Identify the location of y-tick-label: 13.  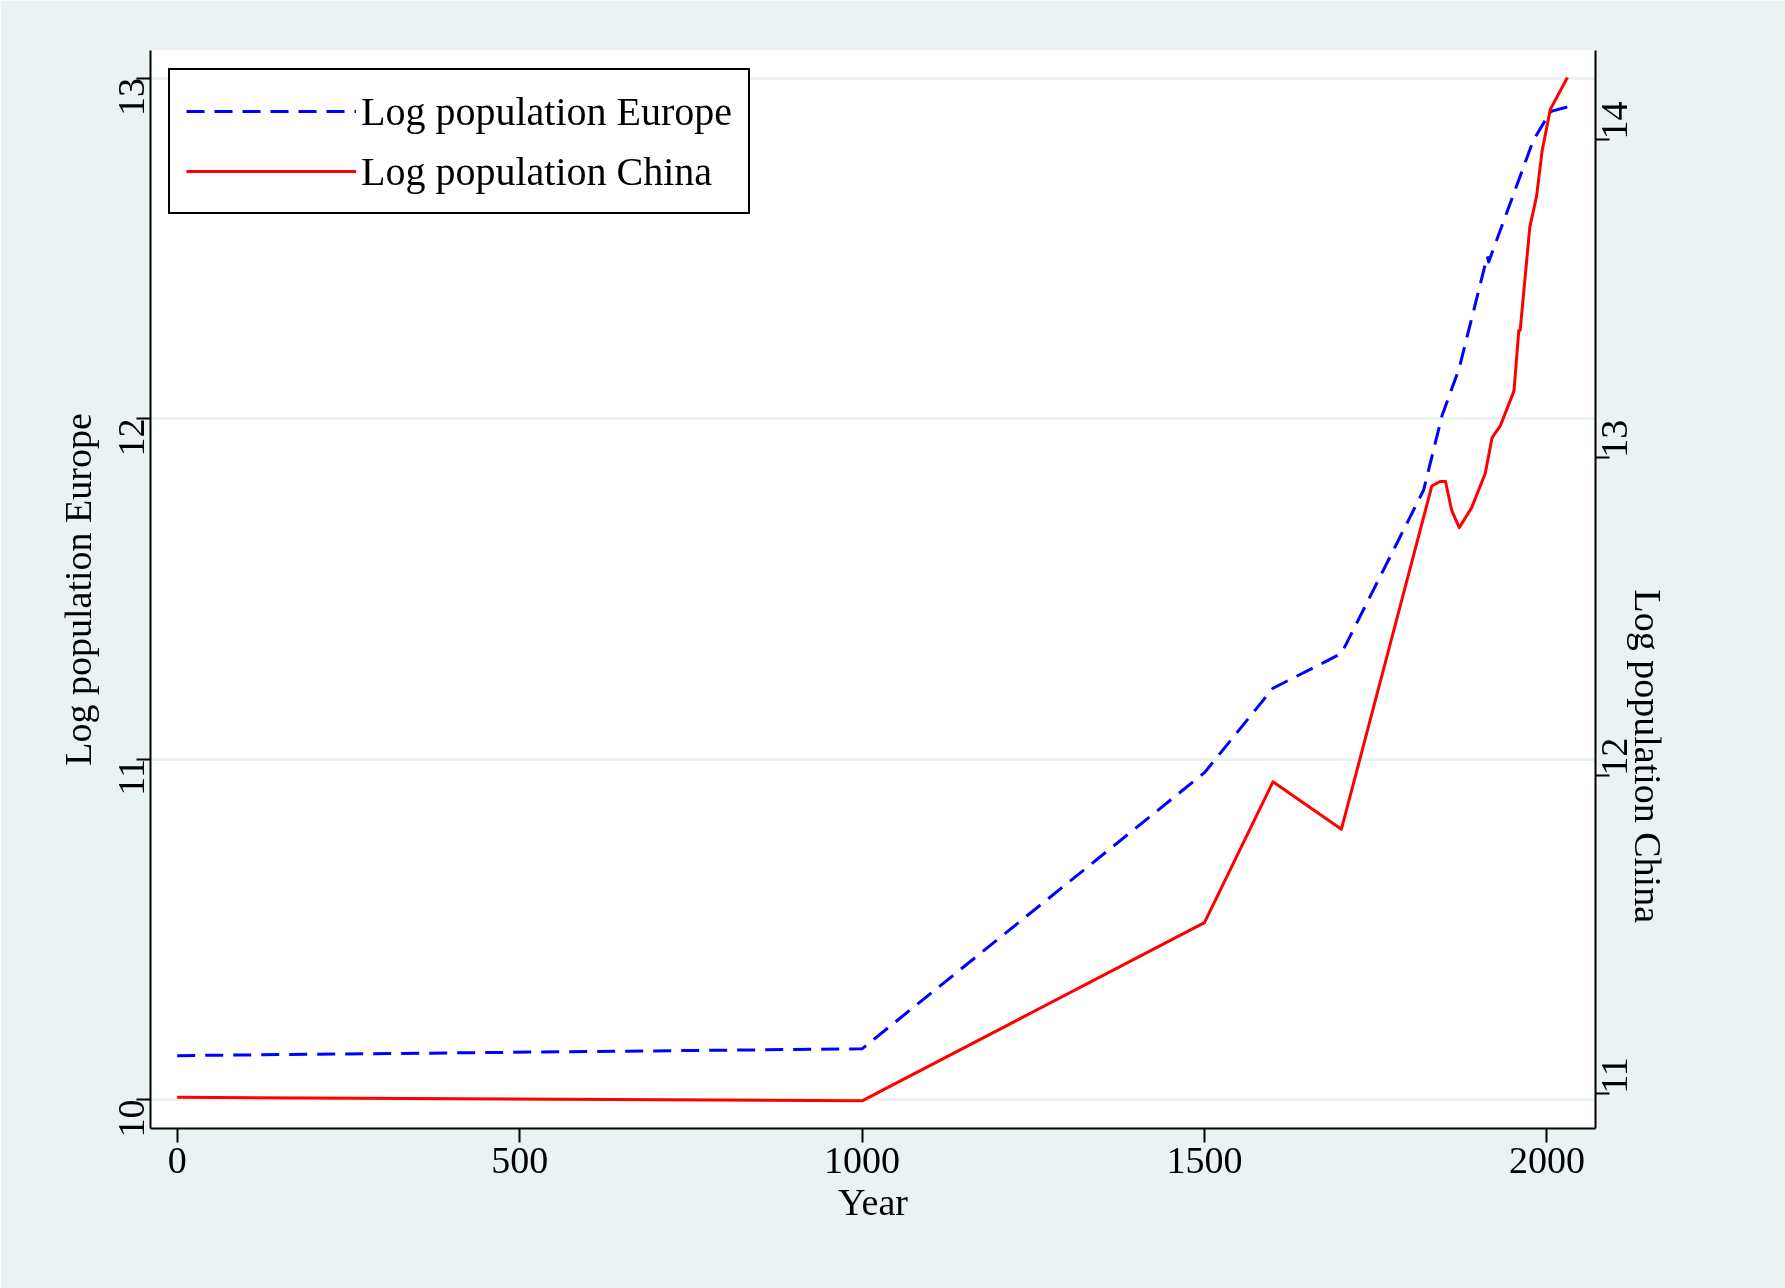
(131, 97).